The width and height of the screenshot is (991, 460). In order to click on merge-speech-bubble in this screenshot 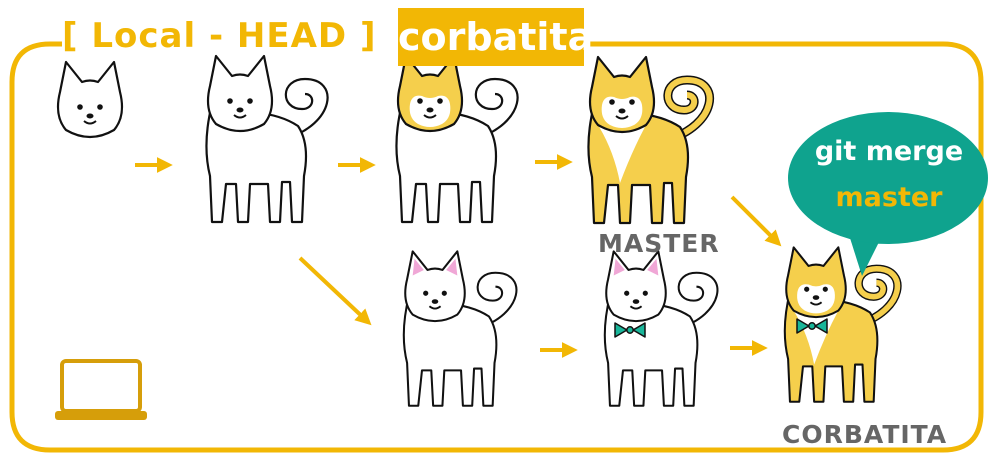, I will do `click(888, 194)`.